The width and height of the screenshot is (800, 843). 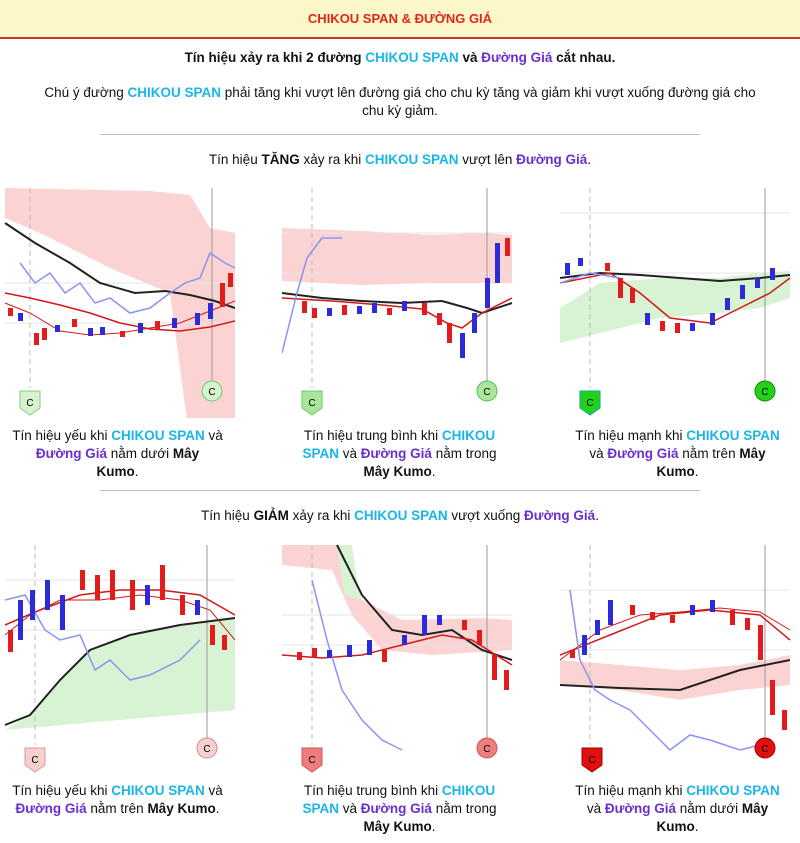 What do you see at coordinates (400, 19) in the screenshot?
I see `header-banner: CHIKOU SPAN & ĐƯỜNG GIÁ` at bounding box center [400, 19].